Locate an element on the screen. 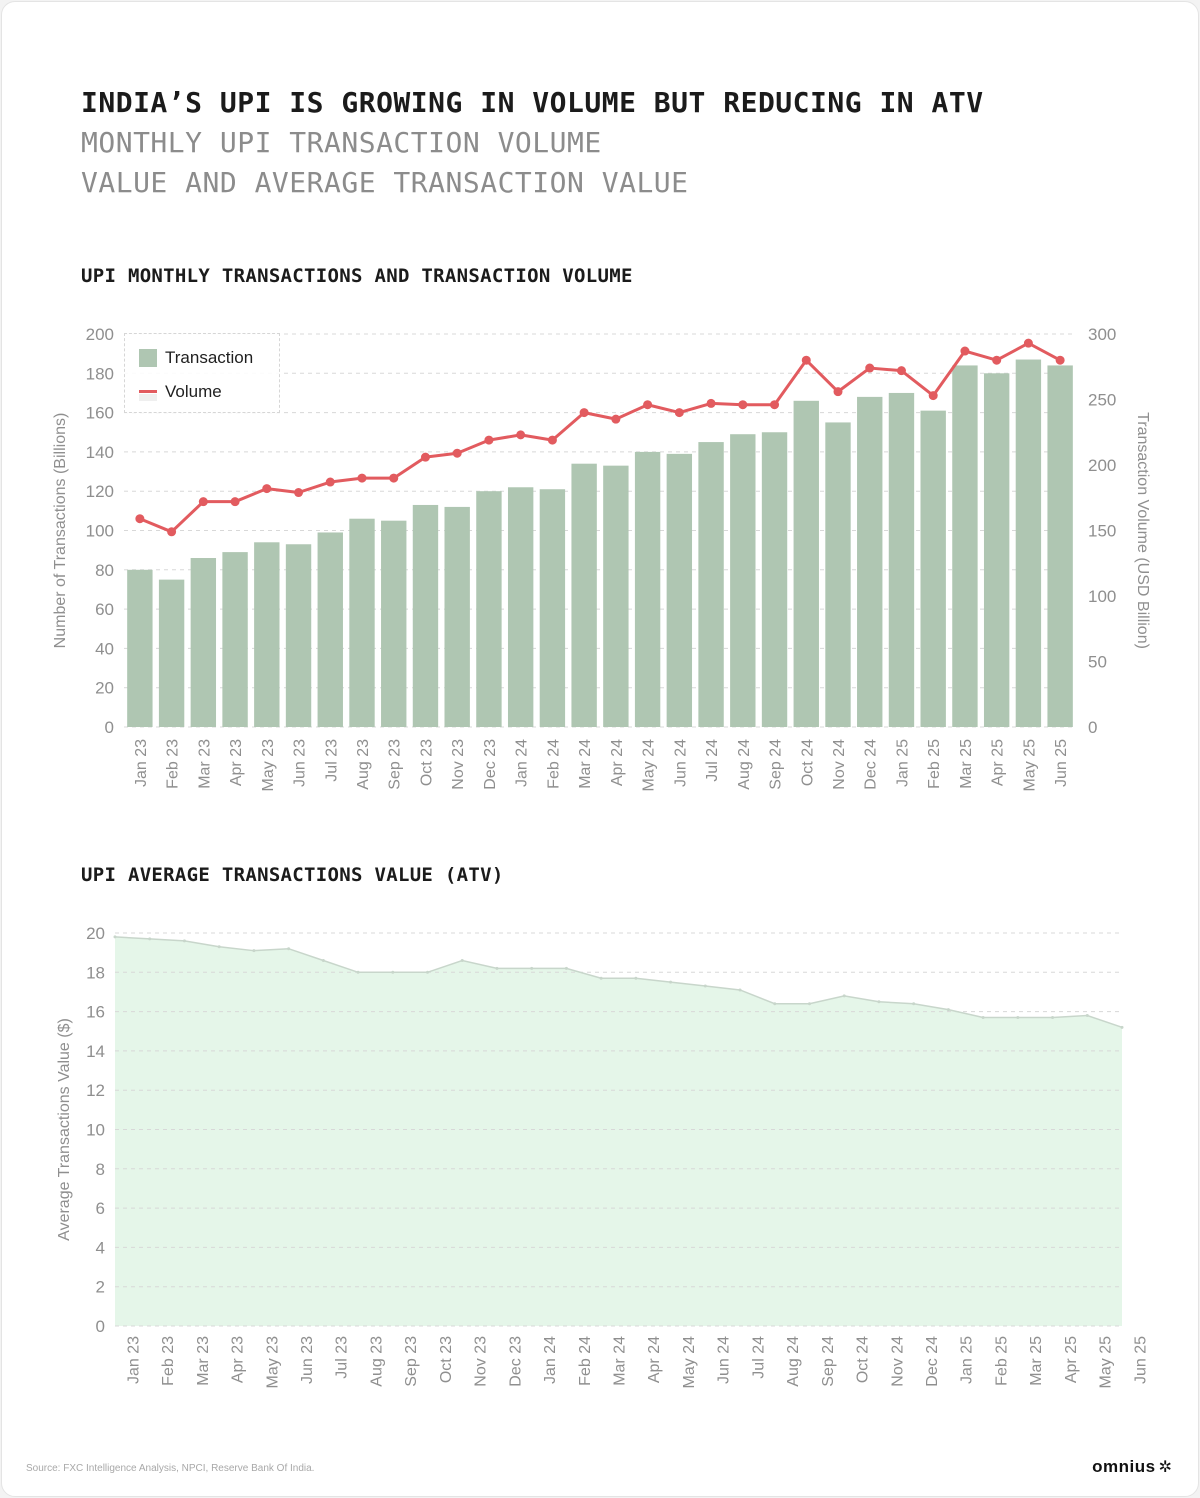 The width and height of the screenshot is (1200, 1498). brand-logo: omnius ✲ is located at coordinates (1132, 1467).